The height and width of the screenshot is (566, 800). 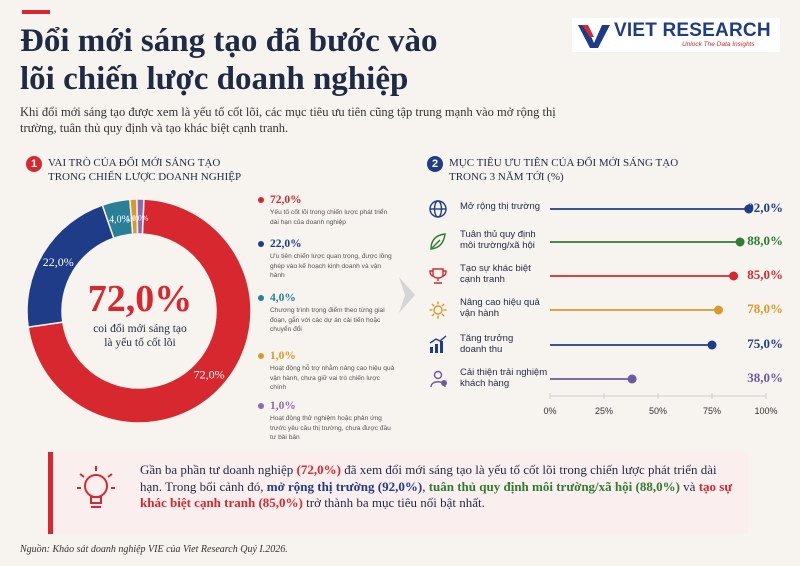 What do you see at coordinates (286, 244) in the screenshot?
I see `legend-value: 22,0%` at bounding box center [286, 244].